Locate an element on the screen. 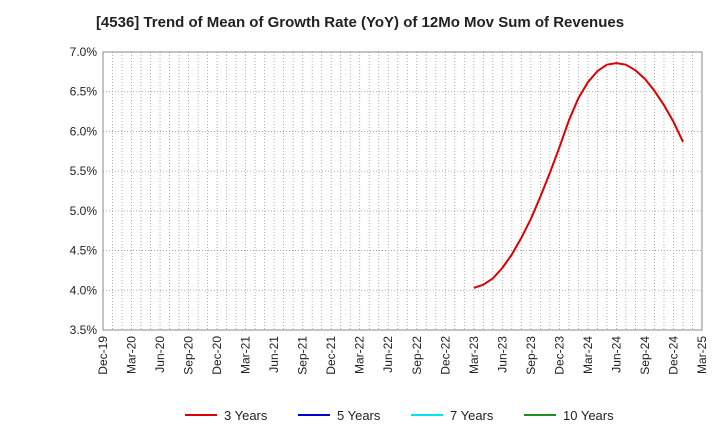 The width and height of the screenshot is (720, 440). x-tick-label: Mar-25 is located at coordinates (702, 355).